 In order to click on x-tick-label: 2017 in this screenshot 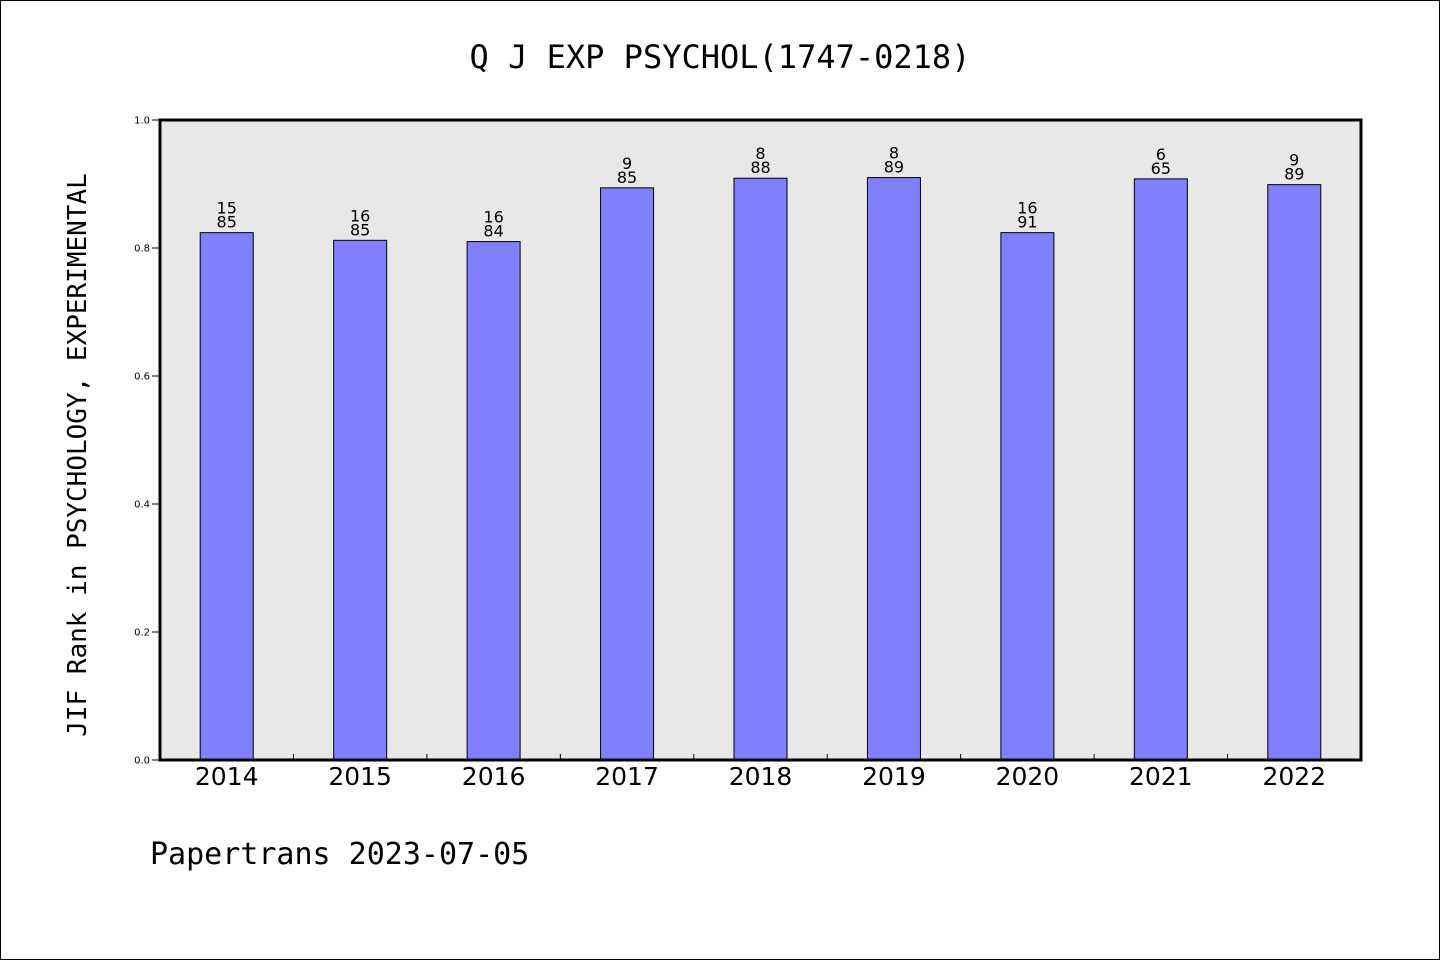, I will do `click(627, 776)`.